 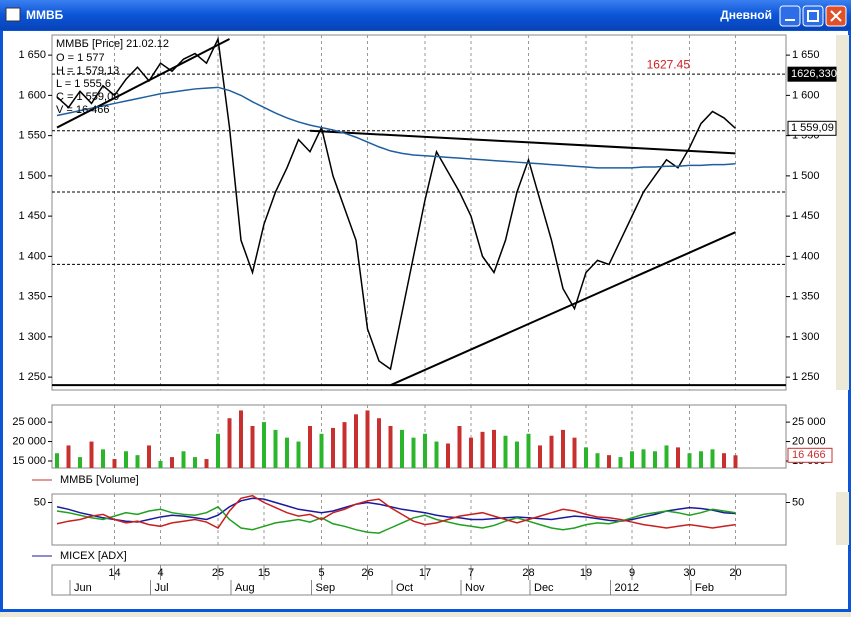 What do you see at coordinates (87, 71) in the screenshot?
I see `legend-line: H = 1 579,13` at bounding box center [87, 71].